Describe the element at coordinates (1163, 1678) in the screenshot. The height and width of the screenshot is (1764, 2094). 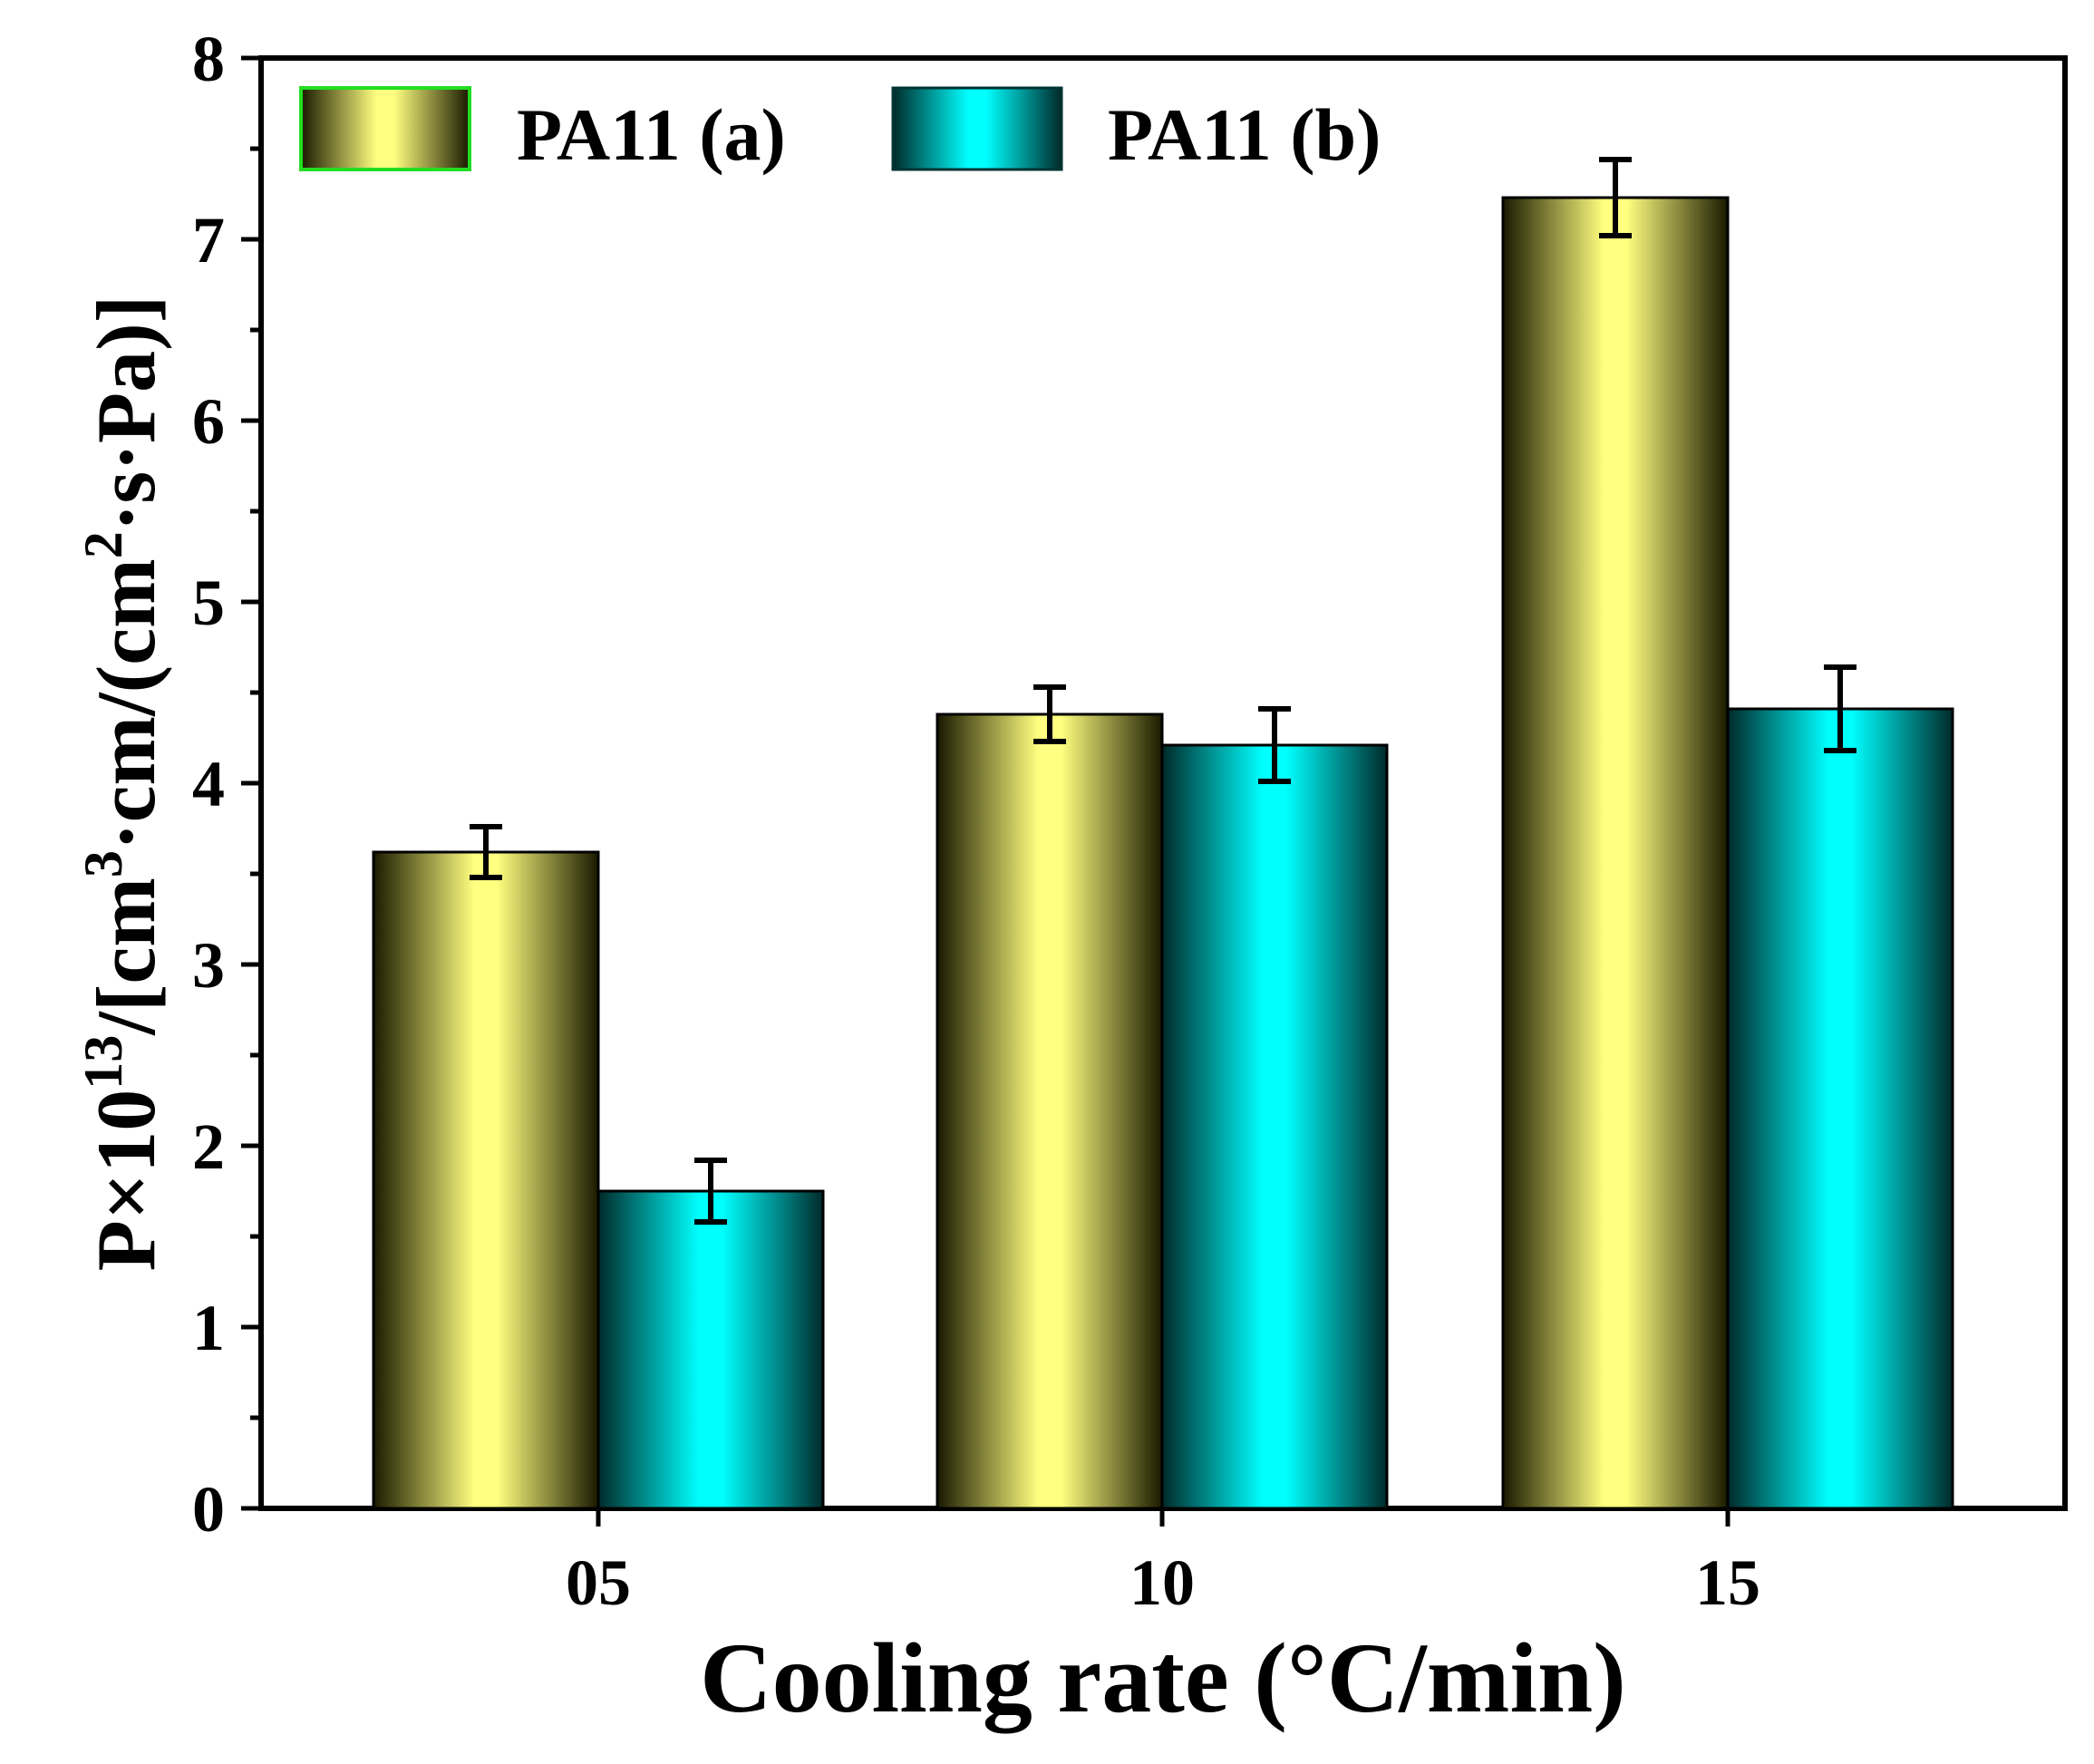
I see `x-axis-label: Cooling rate (°C/min)` at that location.